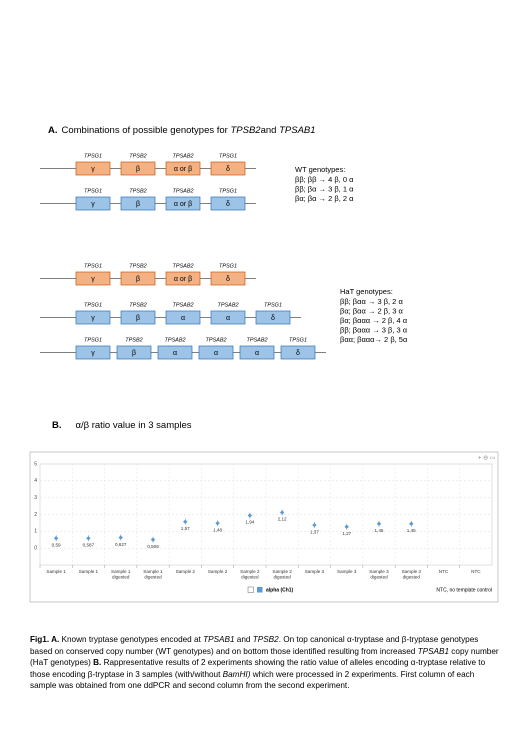 This screenshot has height=735, width=520. Describe the element at coordinates (35, 498) in the screenshot. I see `y-tick-label: 3` at that location.